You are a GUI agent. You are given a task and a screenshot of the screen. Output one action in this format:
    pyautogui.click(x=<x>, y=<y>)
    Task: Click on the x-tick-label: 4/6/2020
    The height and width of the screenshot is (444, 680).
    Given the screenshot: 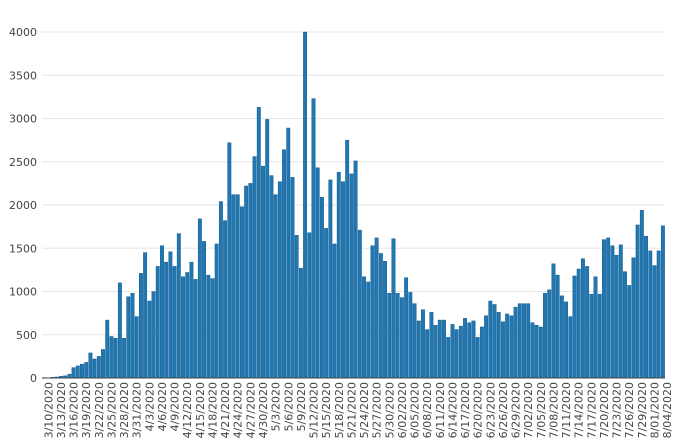 What is the action you would take?
    pyautogui.click(x=162, y=406)
    